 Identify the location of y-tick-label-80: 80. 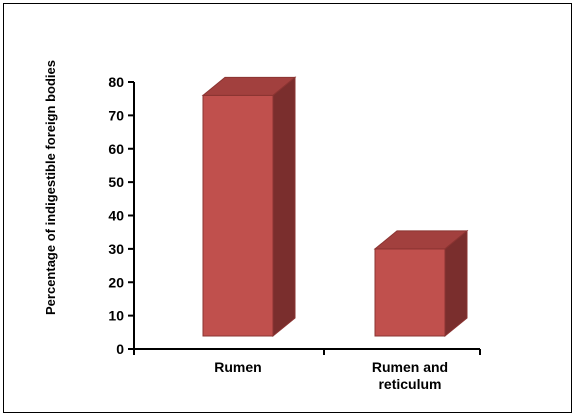
(116, 82).